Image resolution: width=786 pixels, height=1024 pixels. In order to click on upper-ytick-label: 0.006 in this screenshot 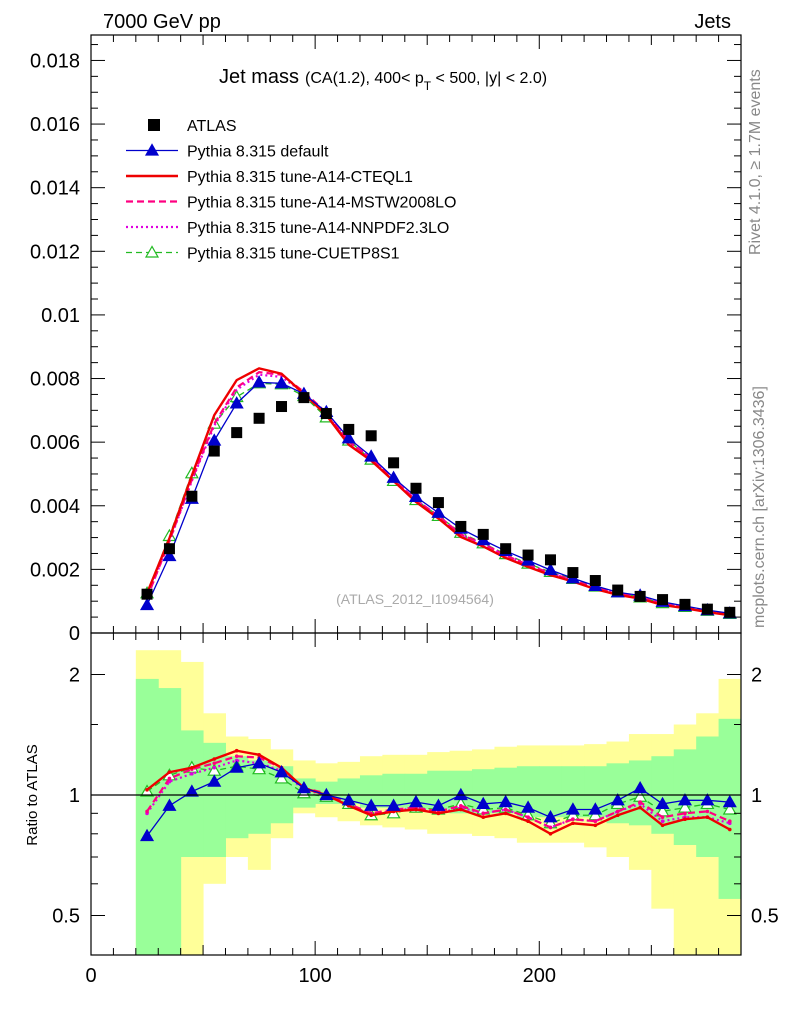, I will do `click(55, 443)`.